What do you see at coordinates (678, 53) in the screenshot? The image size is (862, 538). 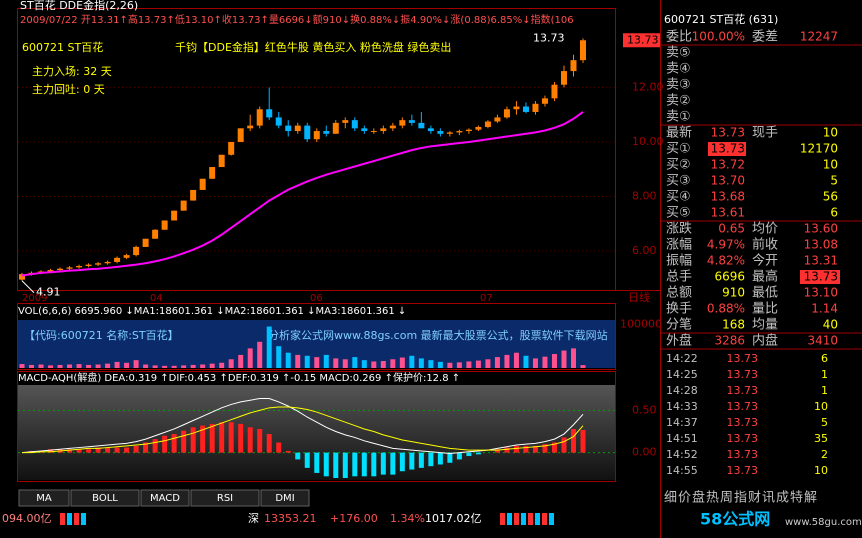 I see `quote-label: 卖⑤` at bounding box center [678, 53].